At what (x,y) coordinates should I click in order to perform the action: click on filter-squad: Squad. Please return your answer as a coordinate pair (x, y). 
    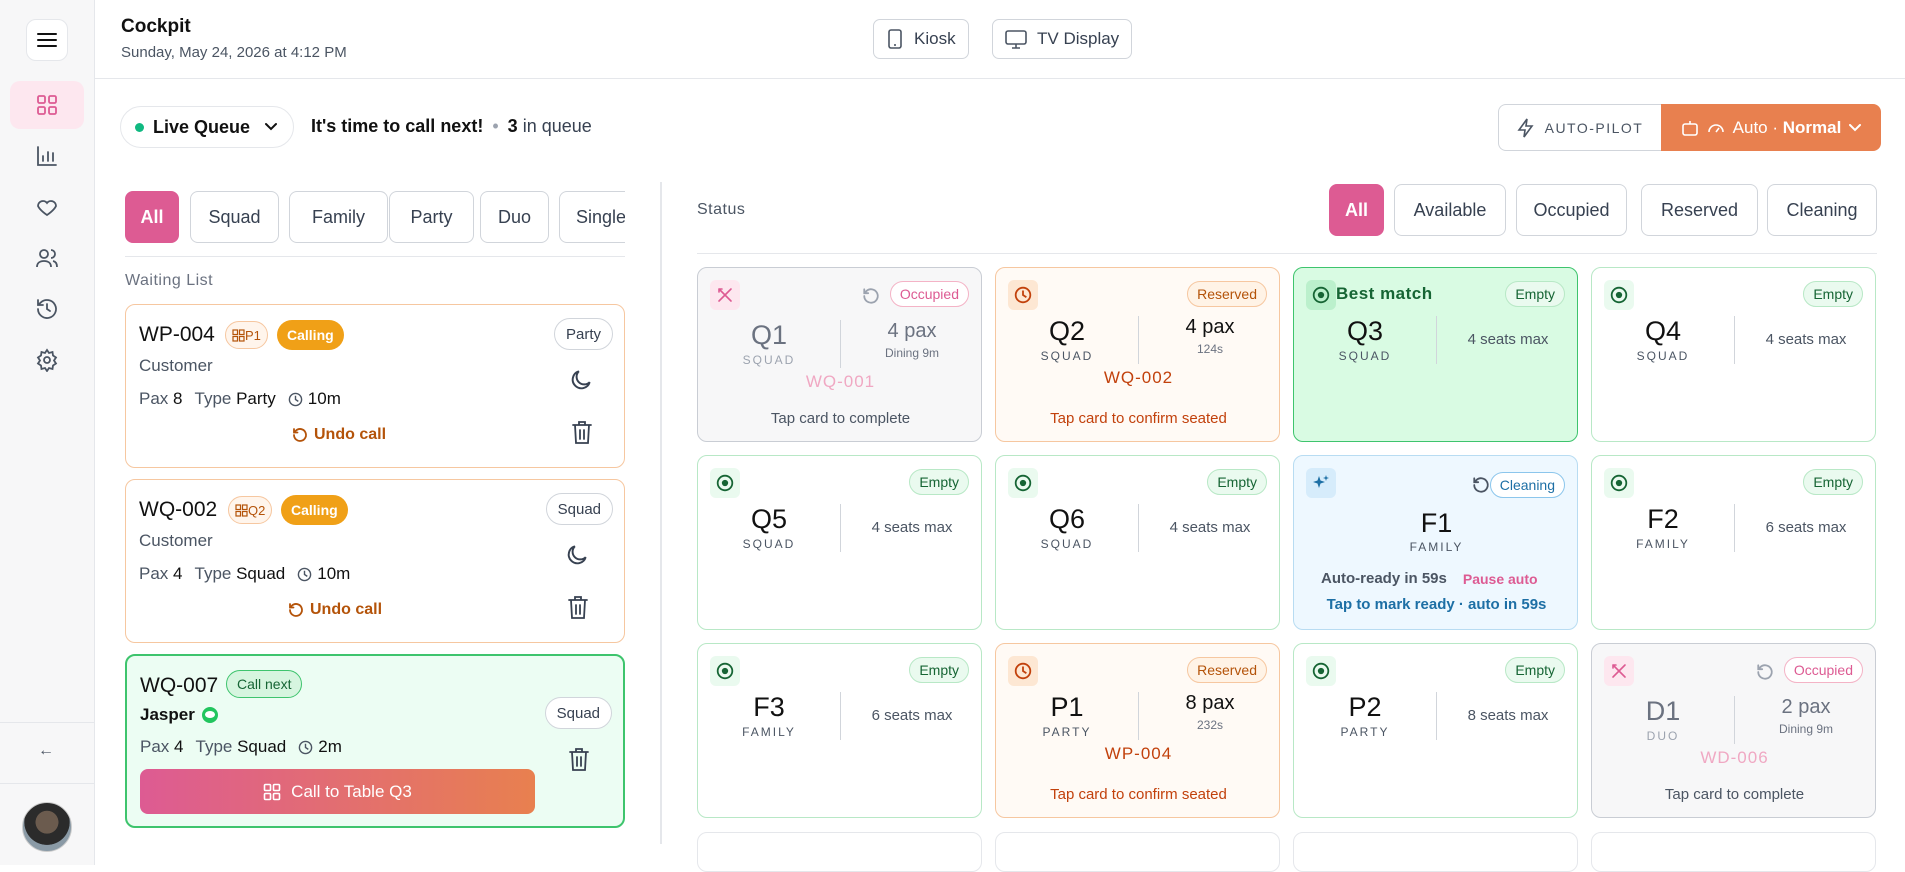
    Looking at the image, I should click on (234, 217).